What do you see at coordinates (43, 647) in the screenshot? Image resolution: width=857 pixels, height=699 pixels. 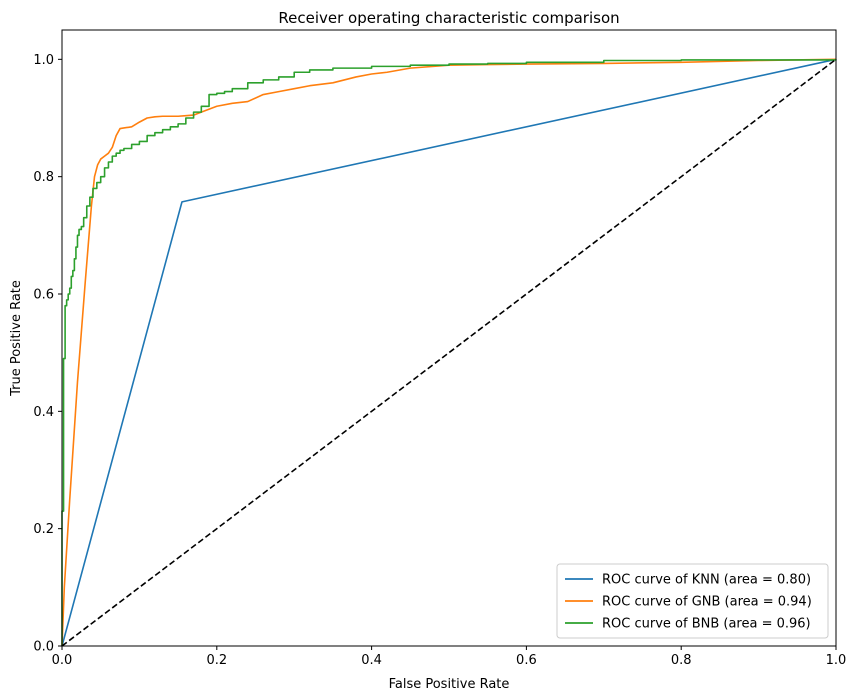 I see `y-tick-label: 0.0` at bounding box center [43, 647].